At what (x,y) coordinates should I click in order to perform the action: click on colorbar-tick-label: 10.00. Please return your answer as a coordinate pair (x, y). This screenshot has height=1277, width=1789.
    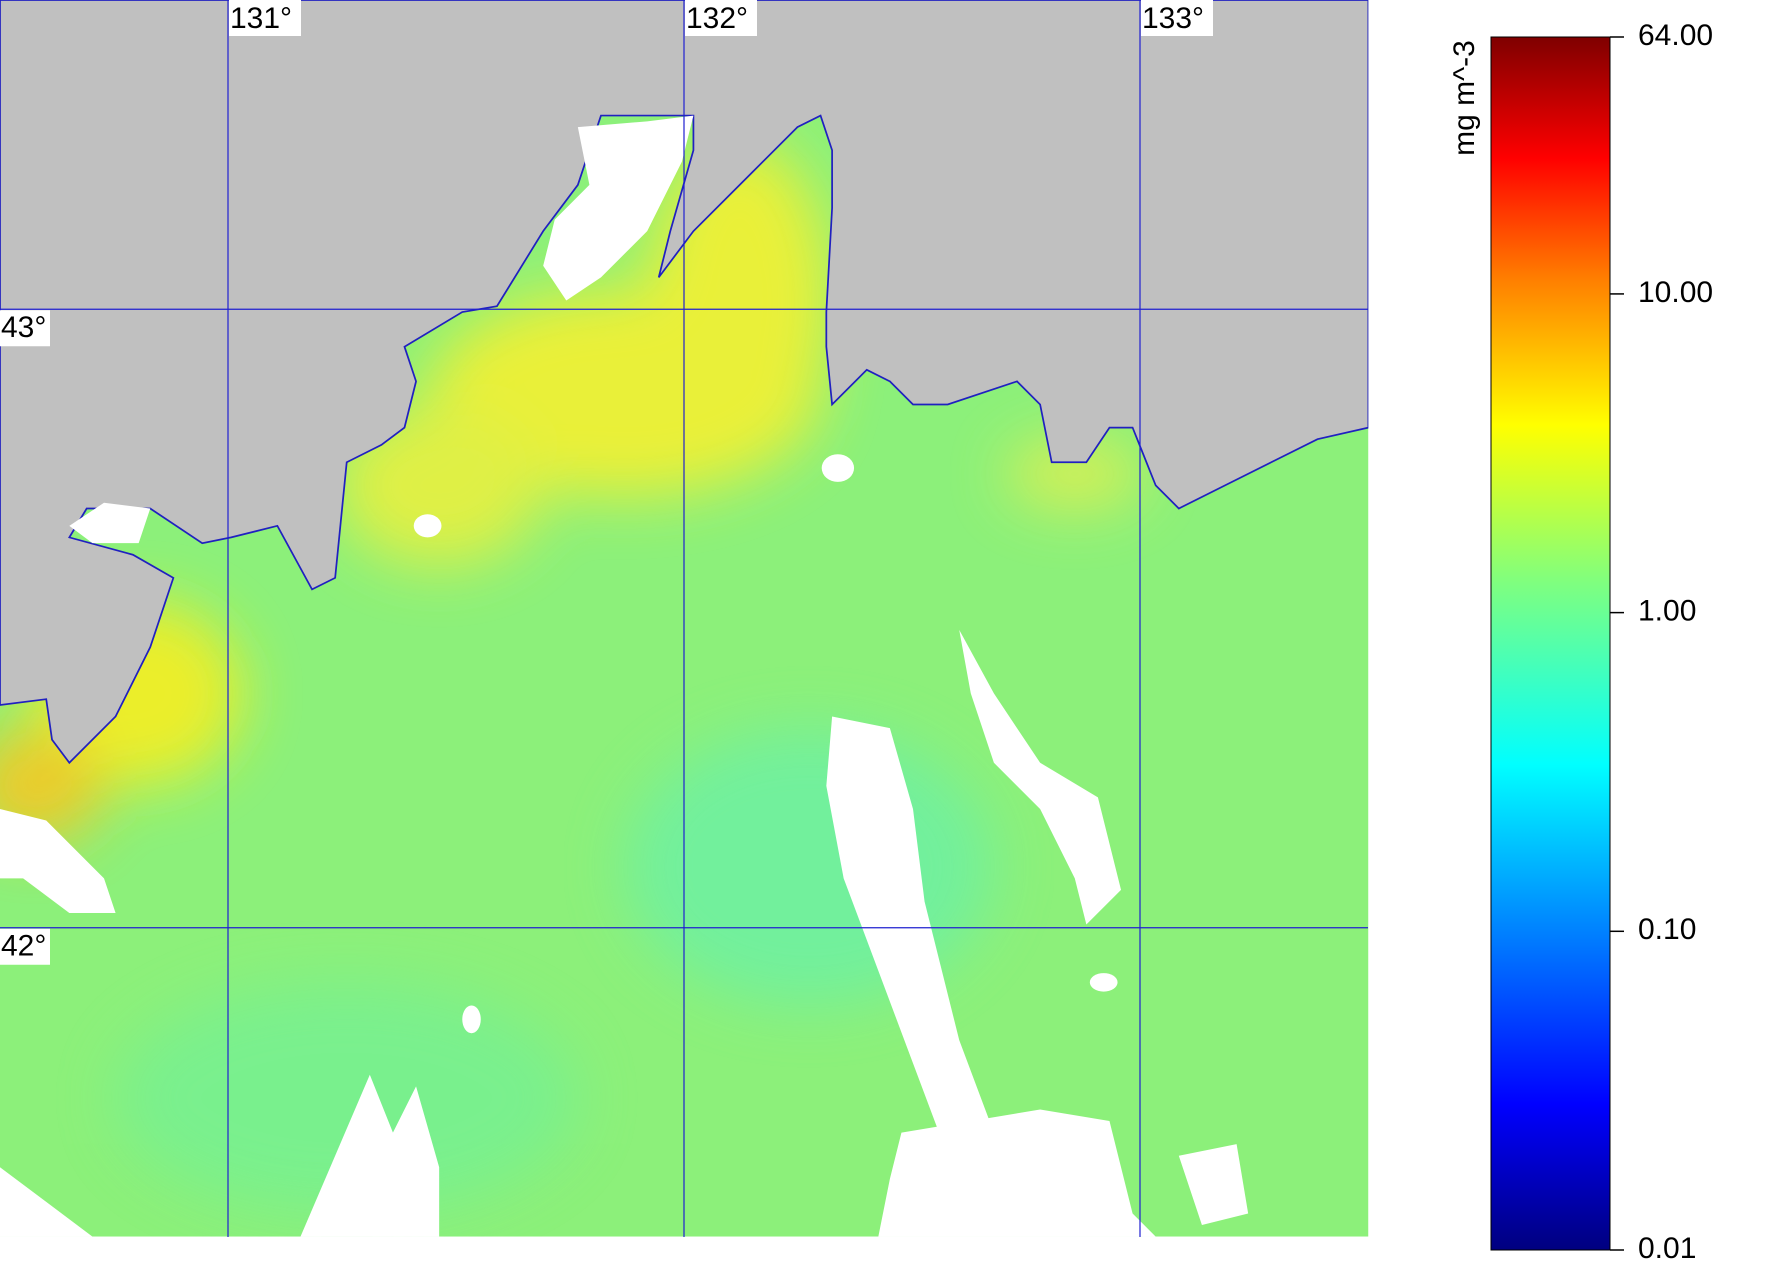
    Looking at the image, I should click on (1675, 292).